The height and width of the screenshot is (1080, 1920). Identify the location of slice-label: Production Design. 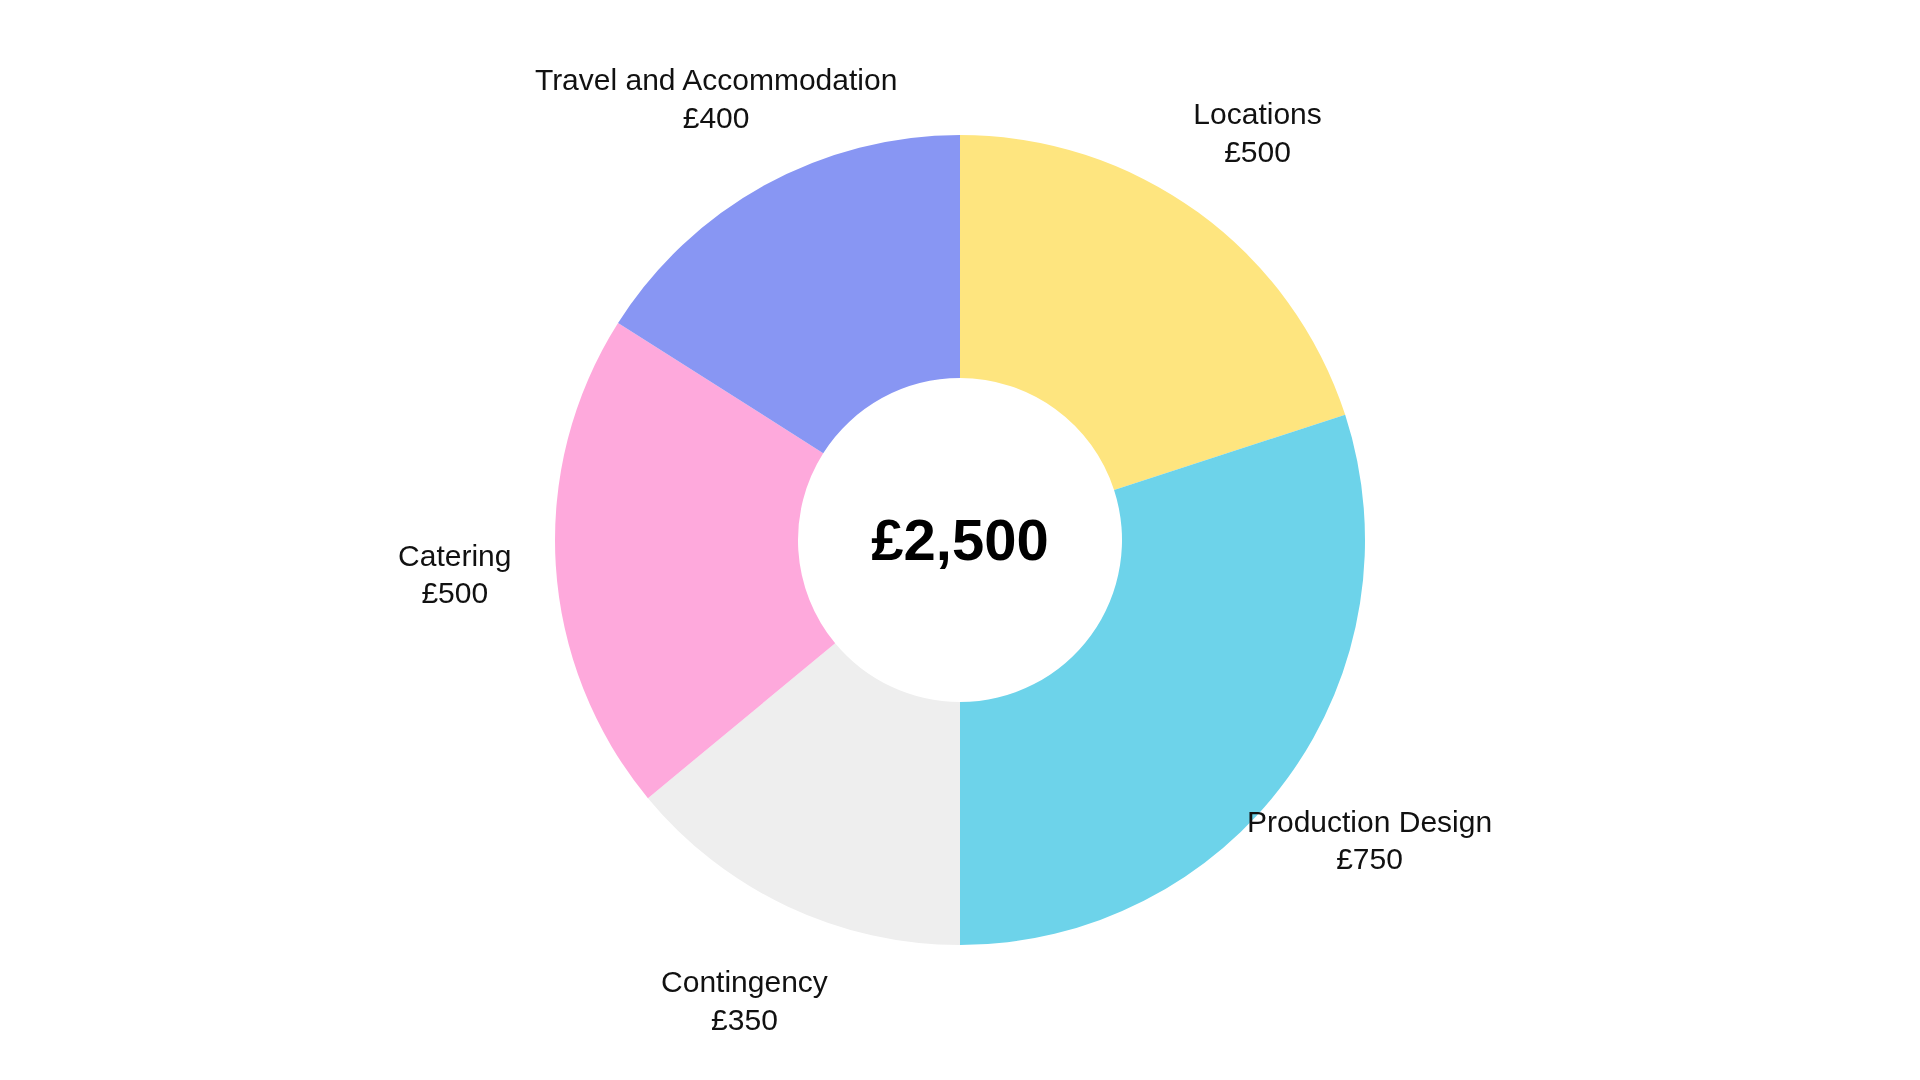
(1369, 821).